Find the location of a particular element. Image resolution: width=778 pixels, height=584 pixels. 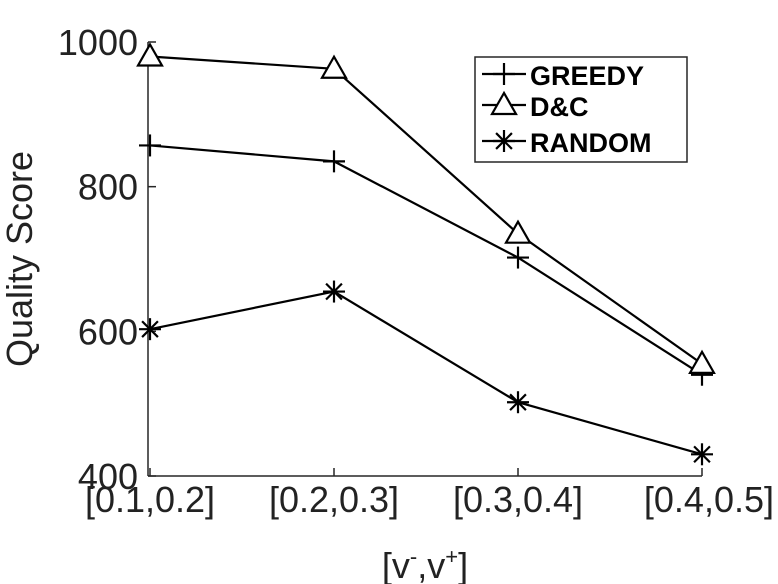

y-axis-ticks: 400 600 800 1000 is located at coordinates (107, 259).